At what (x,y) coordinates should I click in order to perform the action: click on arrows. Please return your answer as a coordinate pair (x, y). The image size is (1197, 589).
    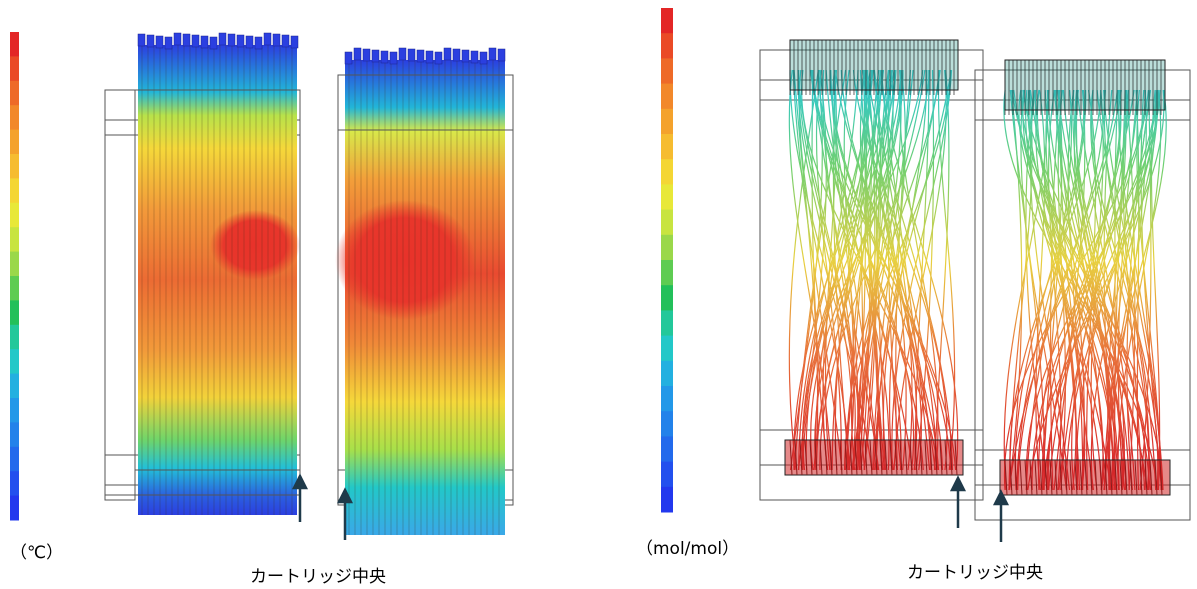
    Looking at the image, I should click on (650, 507).